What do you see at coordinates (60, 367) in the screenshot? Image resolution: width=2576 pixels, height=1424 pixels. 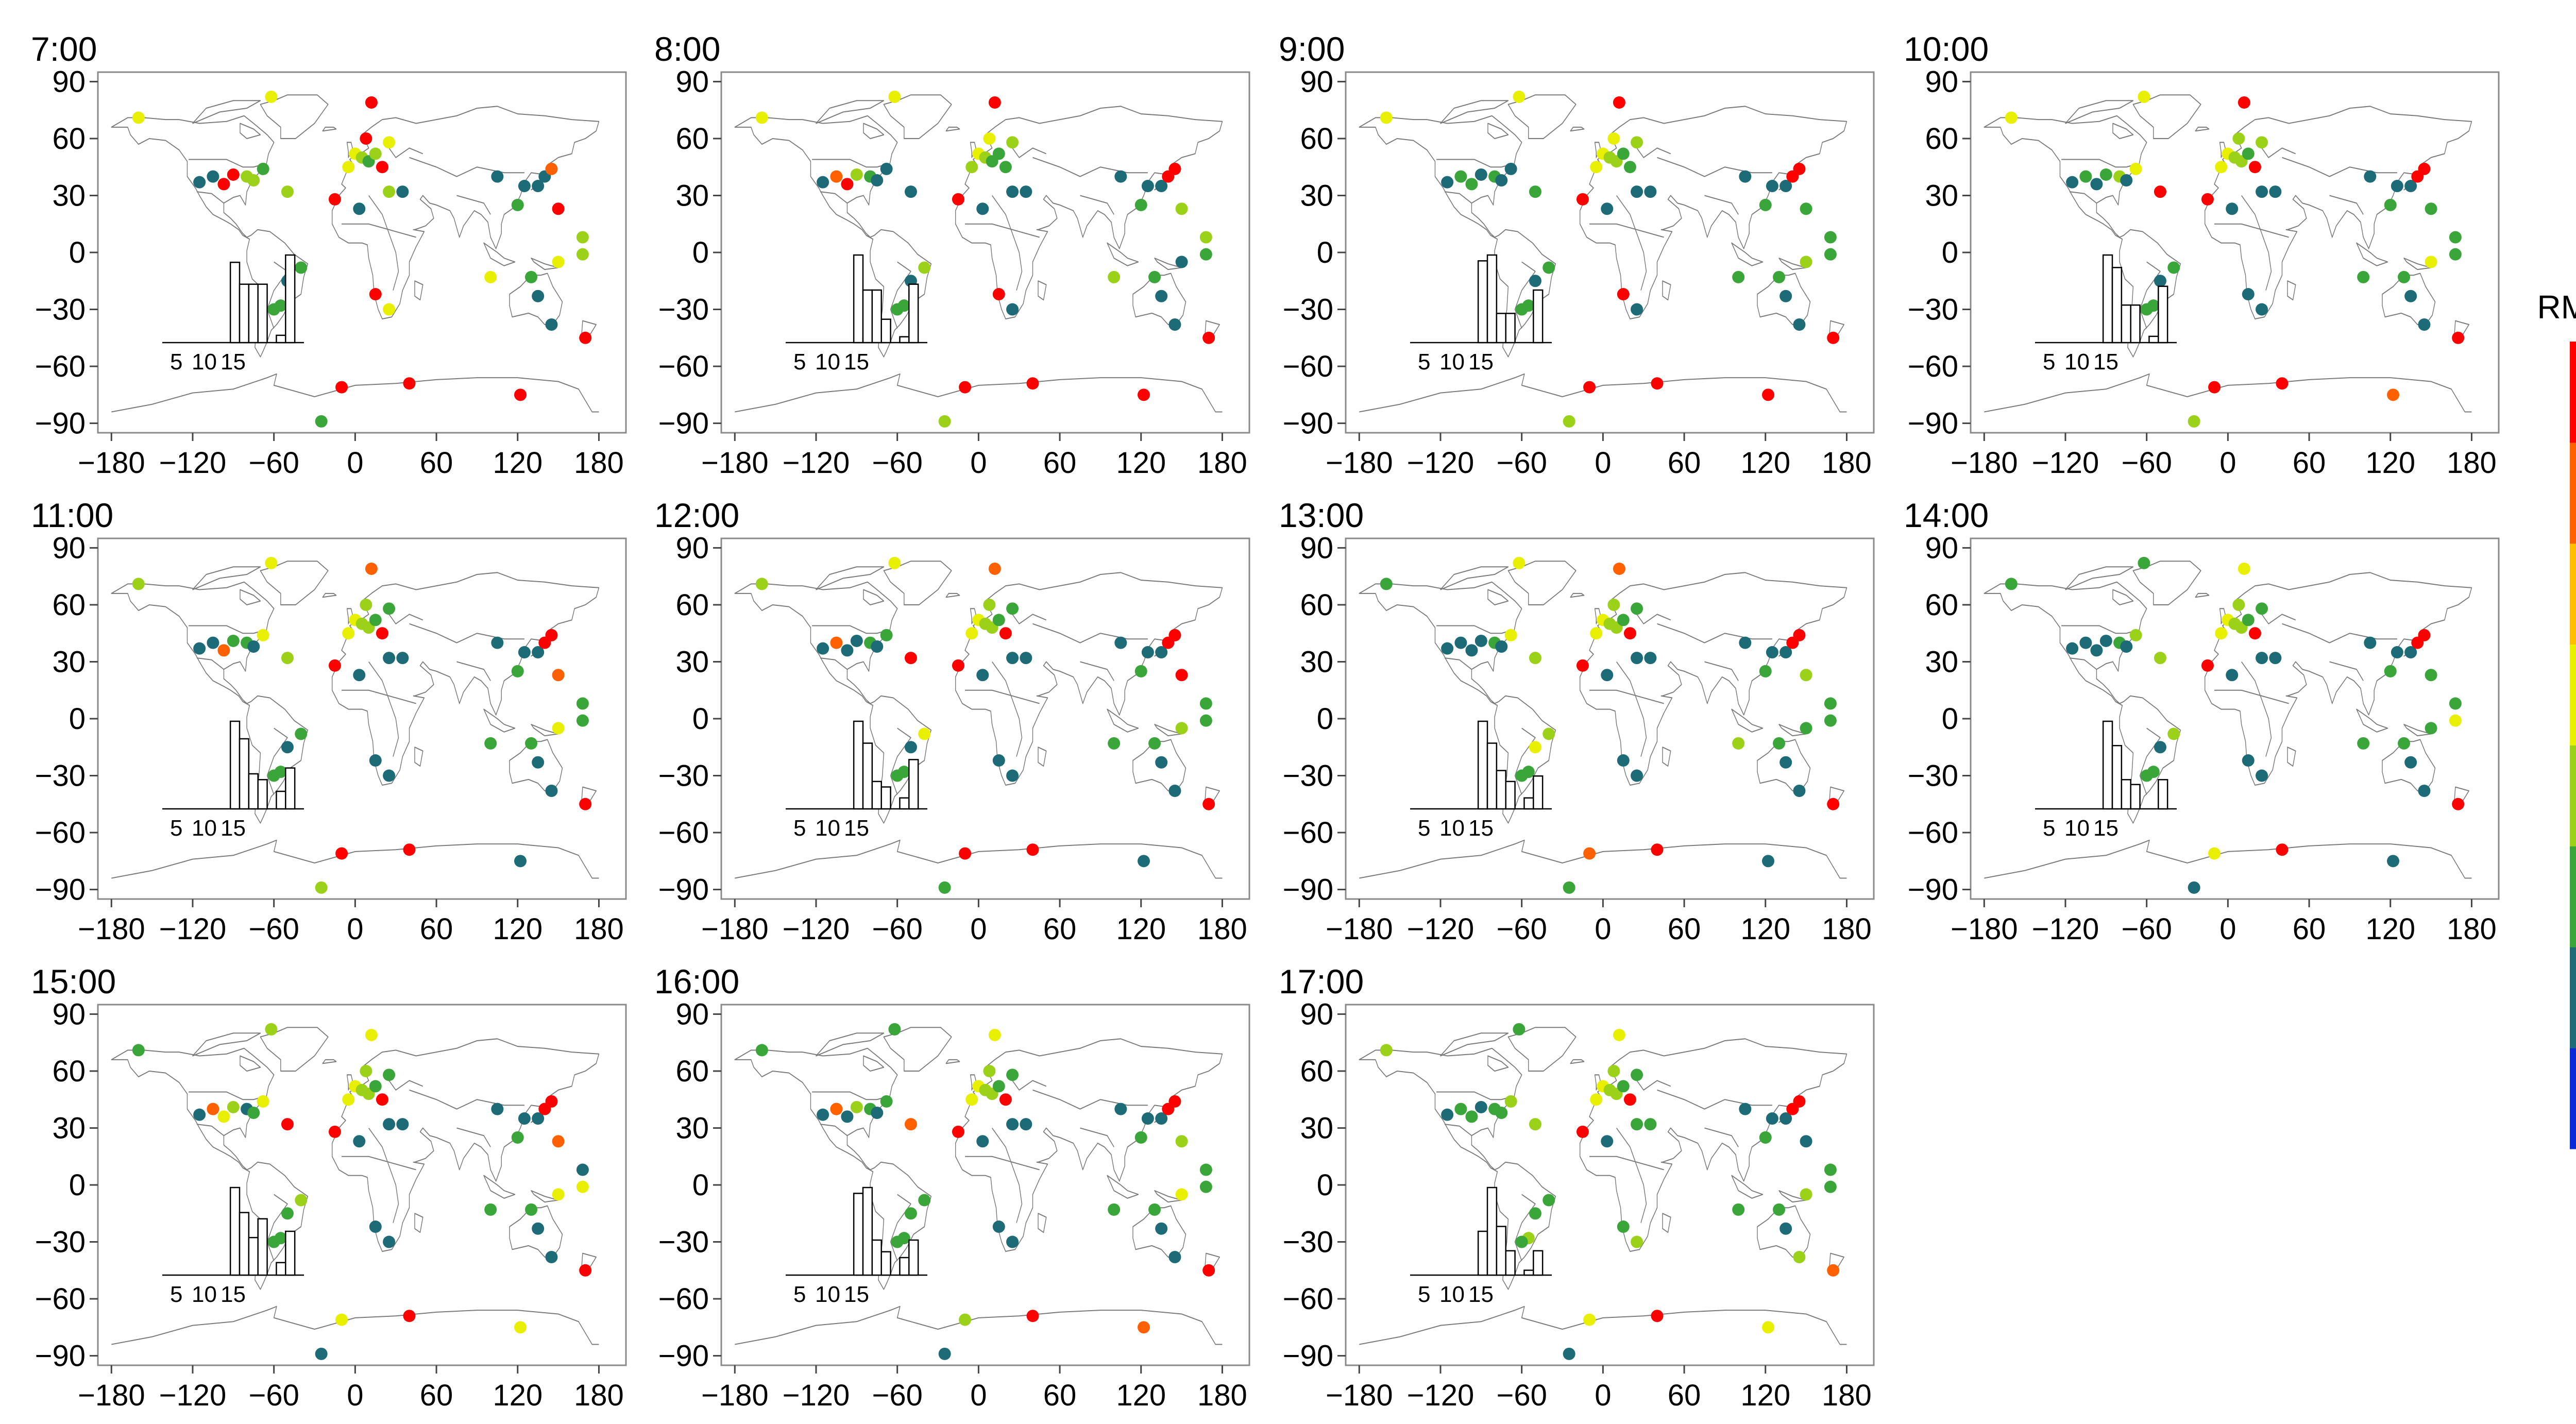 I see `y-tick-label: −60` at bounding box center [60, 367].